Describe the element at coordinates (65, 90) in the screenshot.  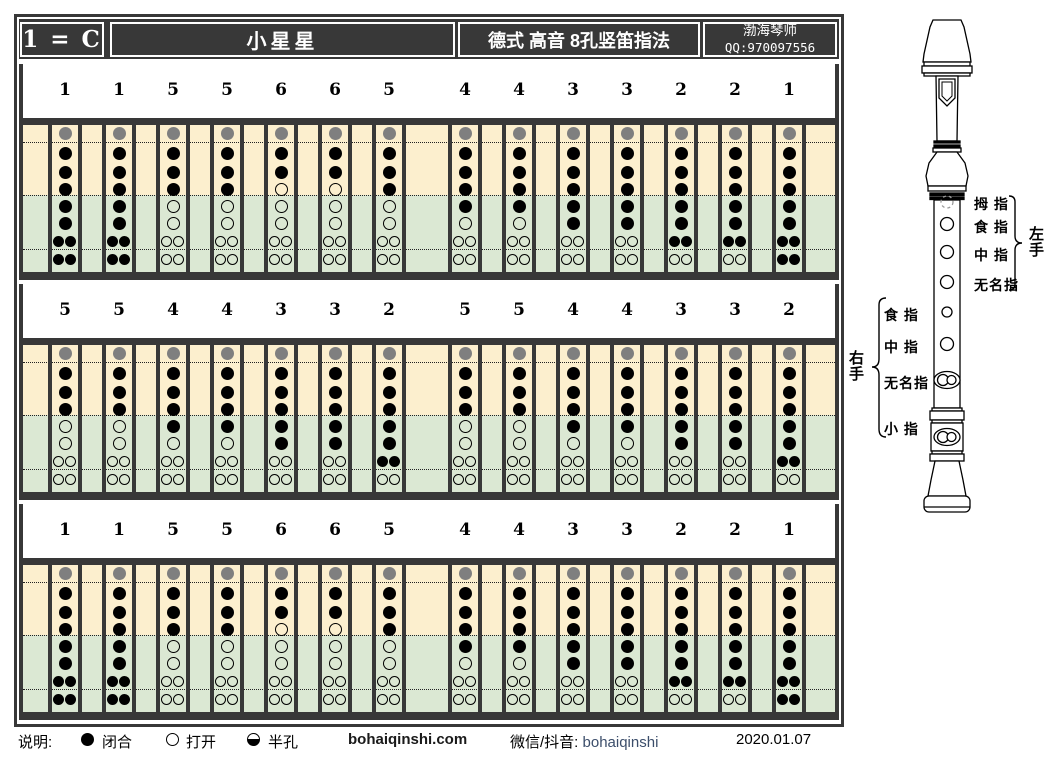
I see `note-number: 1` at that location.